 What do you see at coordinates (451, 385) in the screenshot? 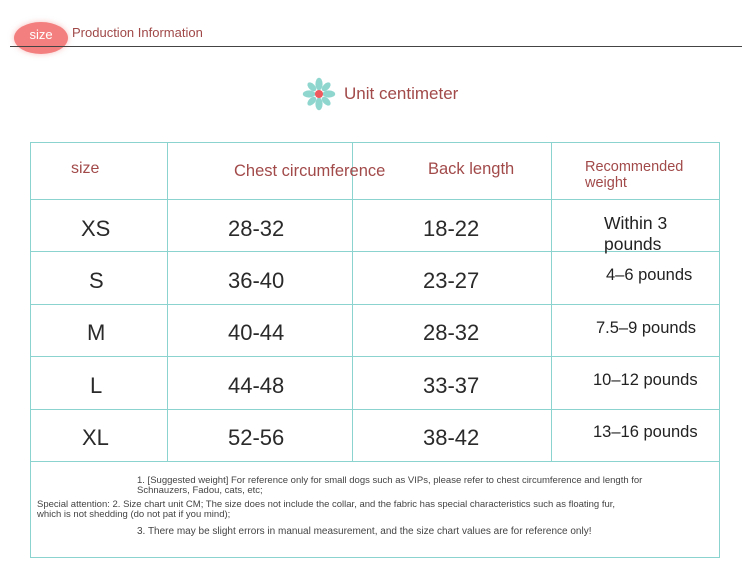
I see `table-cell-back: 33-37` at bounding box center [451, 385].